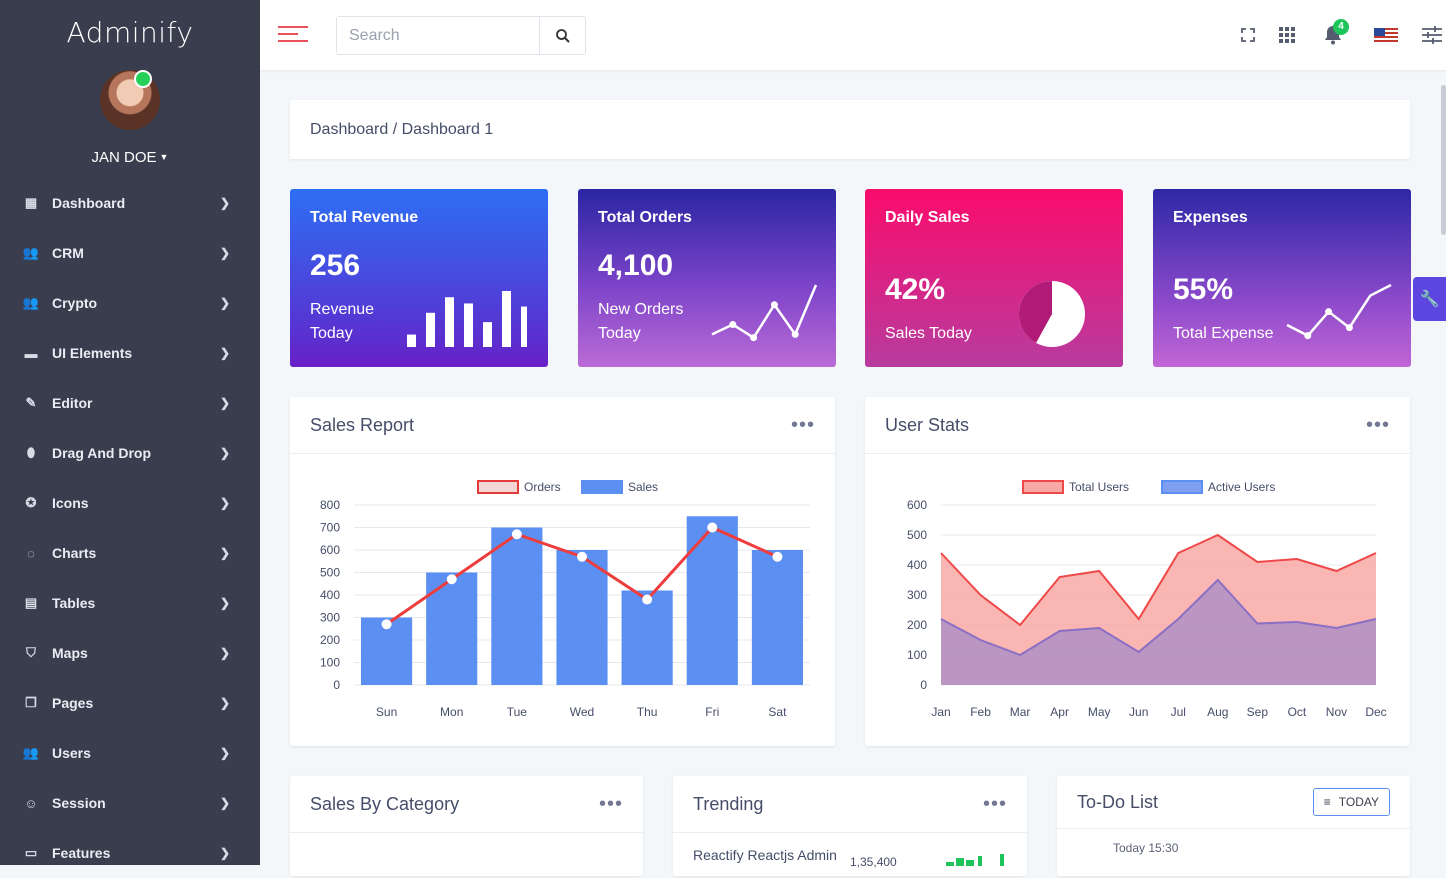  What do you see at coordinates (31, 553) in the screenshot?
I see `chart-circle-icon: ◌` at bounding box center [31, 553].